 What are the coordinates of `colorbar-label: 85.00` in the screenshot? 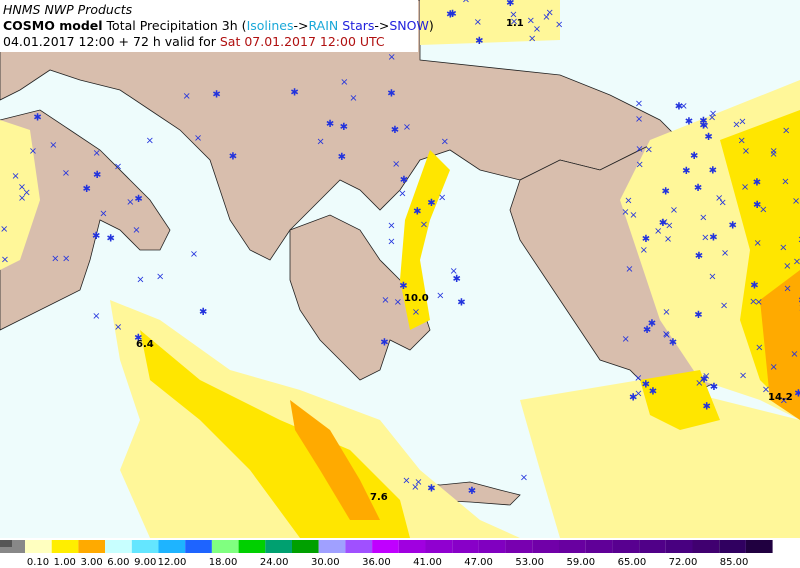 It's located at (734, 562).